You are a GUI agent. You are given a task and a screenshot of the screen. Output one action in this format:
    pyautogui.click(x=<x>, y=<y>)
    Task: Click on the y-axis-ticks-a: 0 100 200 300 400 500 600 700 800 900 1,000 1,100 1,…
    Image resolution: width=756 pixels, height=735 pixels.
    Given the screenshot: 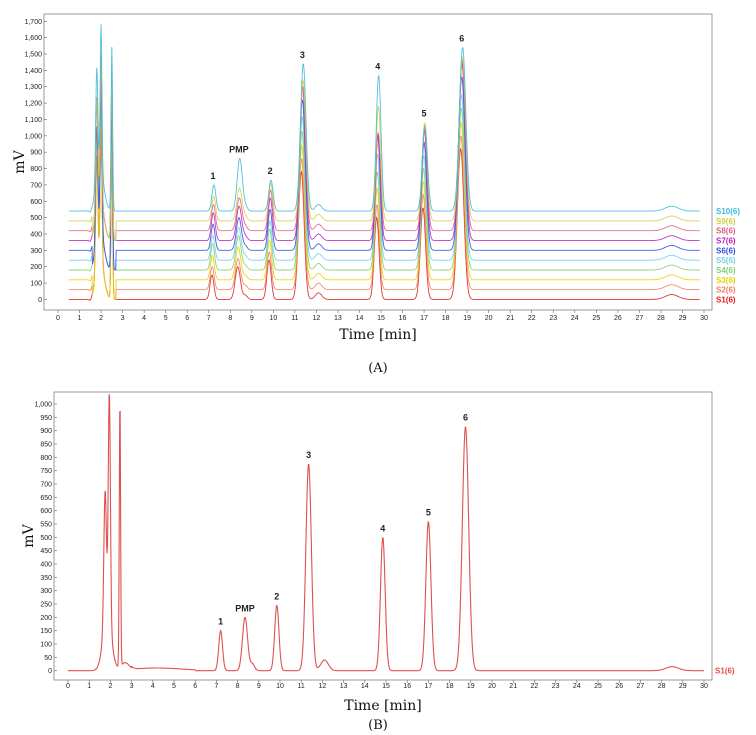 What is the action you would take?
    pyautogui.click(x=35, y=161)
    